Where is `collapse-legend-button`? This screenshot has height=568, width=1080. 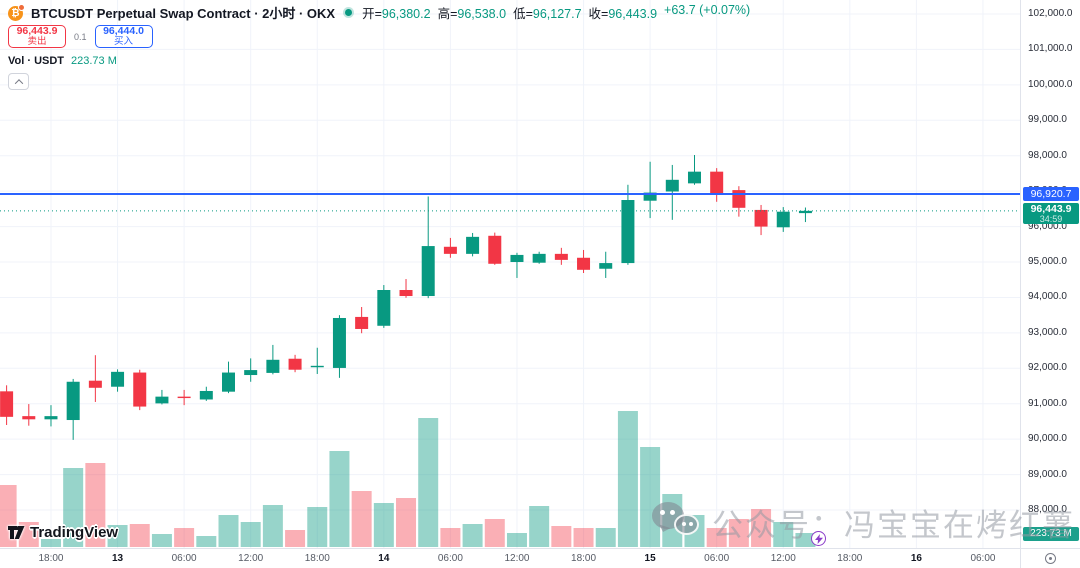 collapse-legend-button is located at coordinates (18, 81).